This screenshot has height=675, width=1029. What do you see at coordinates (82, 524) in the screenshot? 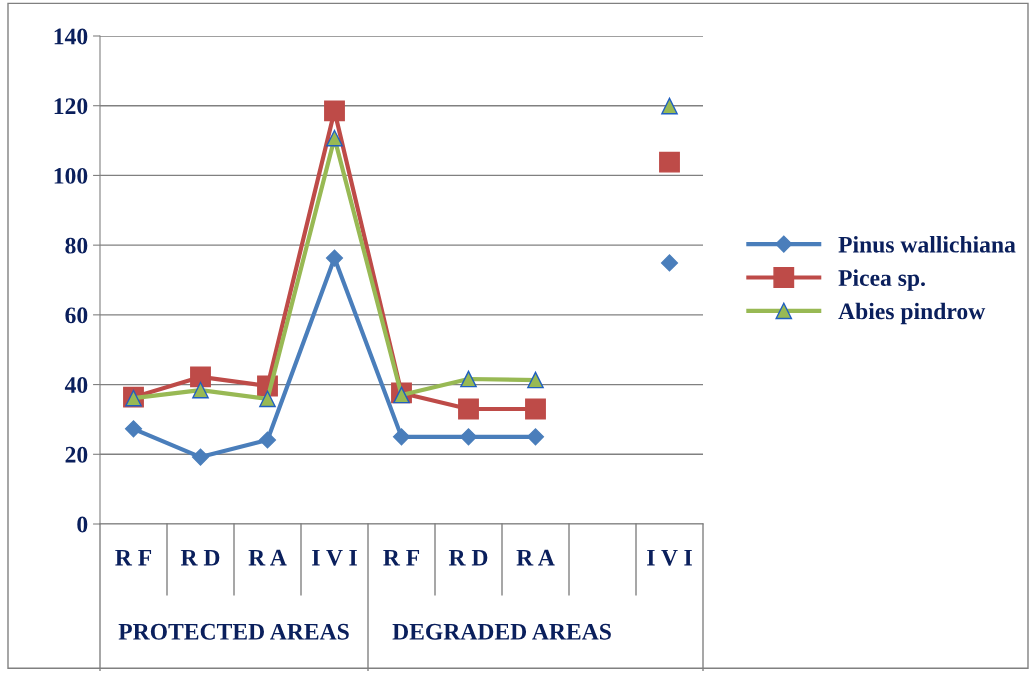
I see `y-tick-label: 0` at bounding box center [82, 524].